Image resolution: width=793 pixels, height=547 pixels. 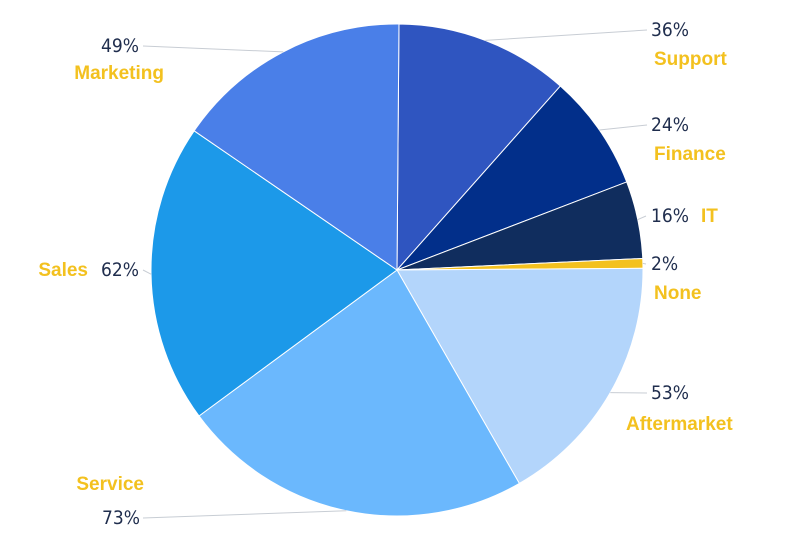 What do you see at coordinates (566, 35) in the screenshot?
I see `leader-line-support` at bounding box center [566, 35].